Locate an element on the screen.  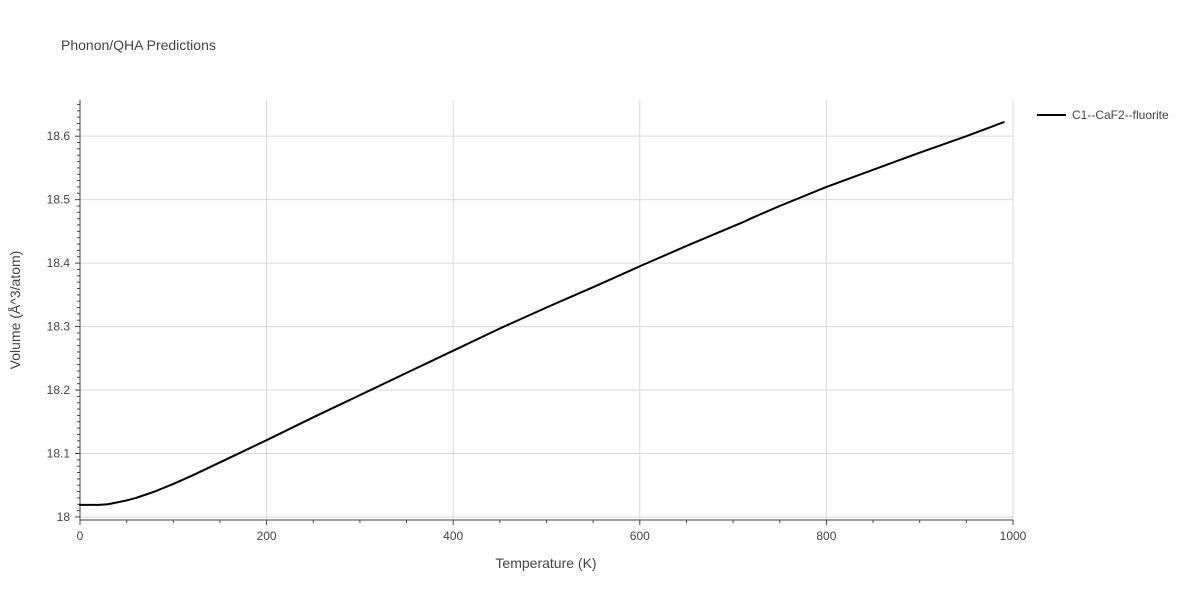
x-axis-label: Temperature (K) is located at coordinates (545, 563).